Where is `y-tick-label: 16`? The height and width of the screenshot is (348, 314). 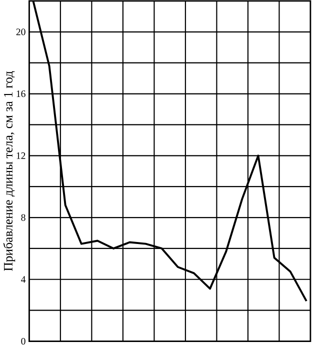 y-tick-label: 16 is located at coordinates (21, 94).